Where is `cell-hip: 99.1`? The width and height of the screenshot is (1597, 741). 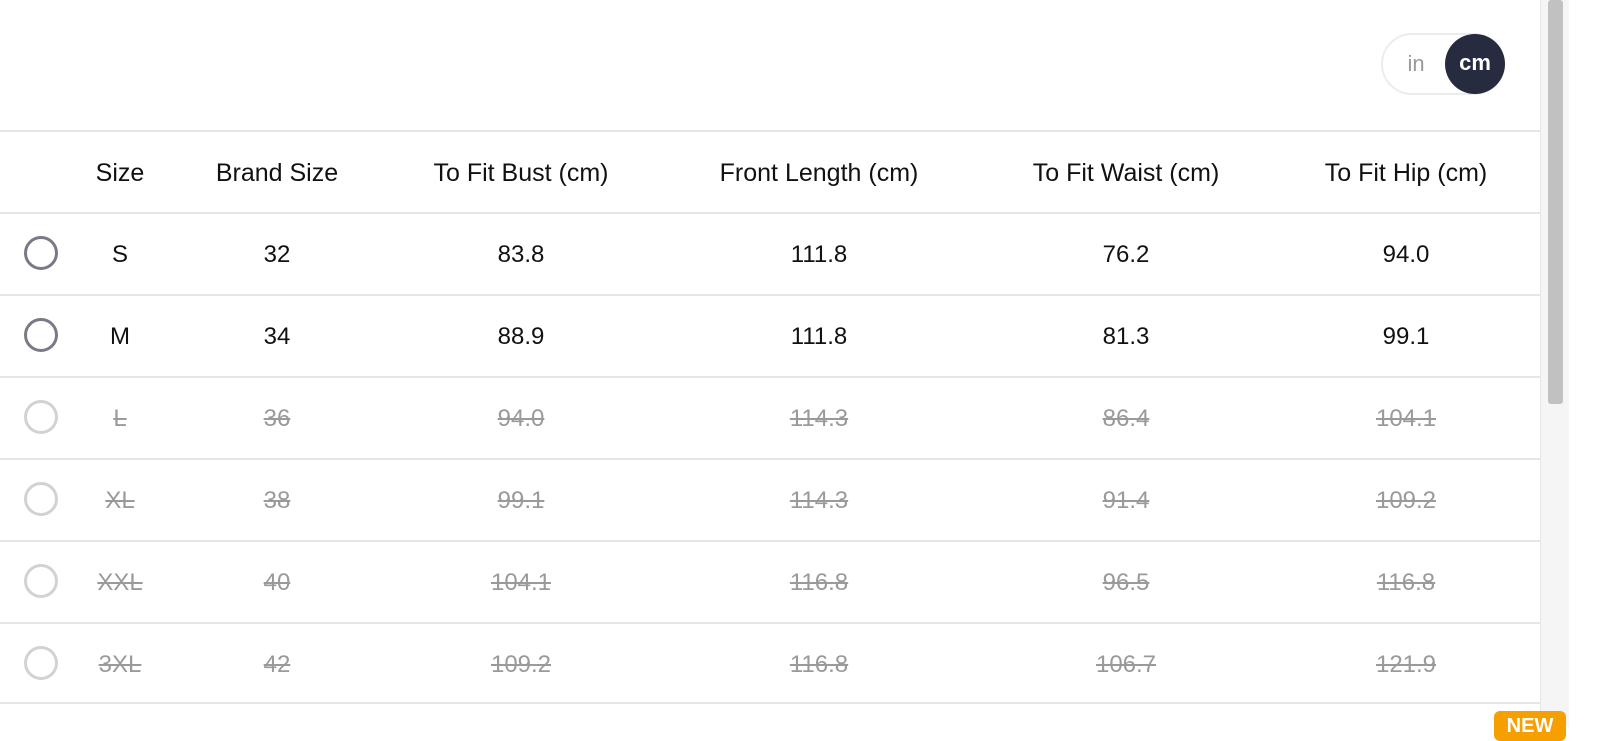
cell-hip: 99.1 is located at coordinates (1406, 336).